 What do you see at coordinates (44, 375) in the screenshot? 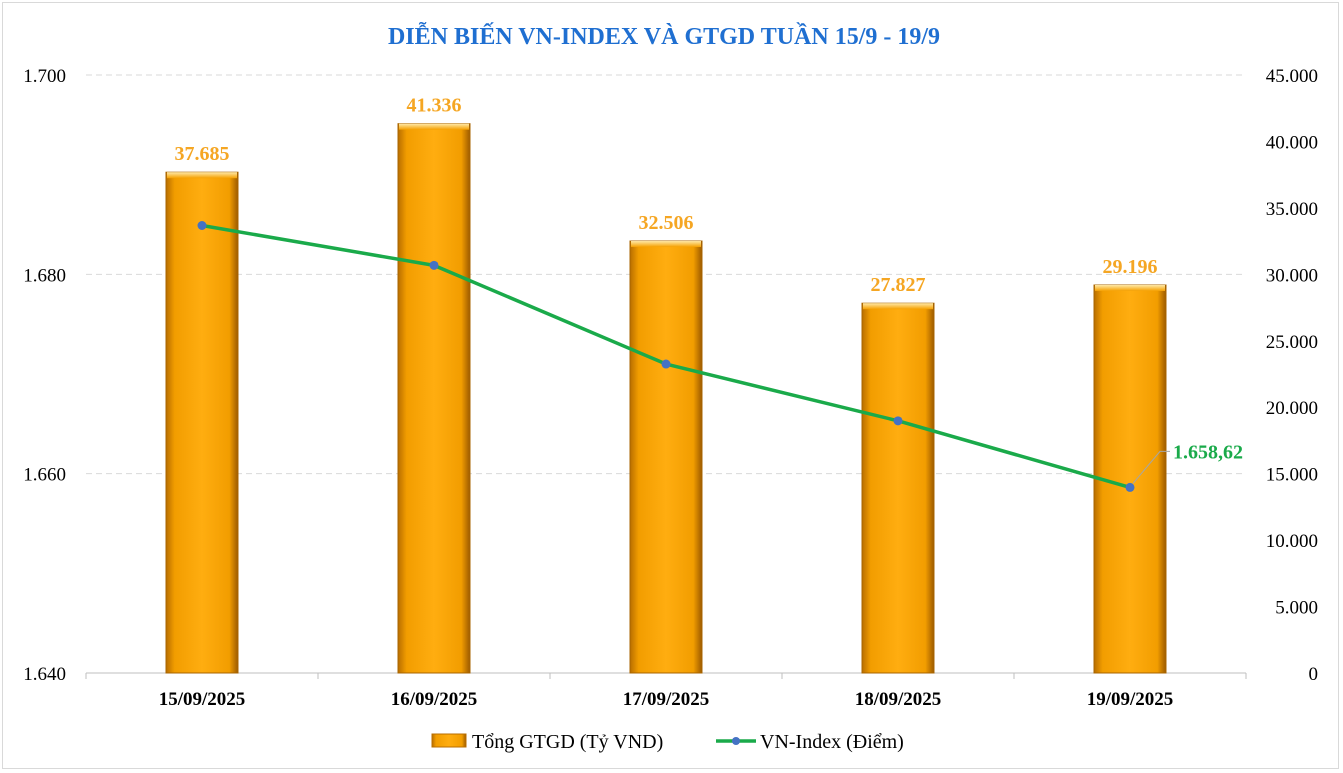
I see `left-axis-ticks: 1.640 1.660 1.680 1.700` at bounding box center [44, 375].